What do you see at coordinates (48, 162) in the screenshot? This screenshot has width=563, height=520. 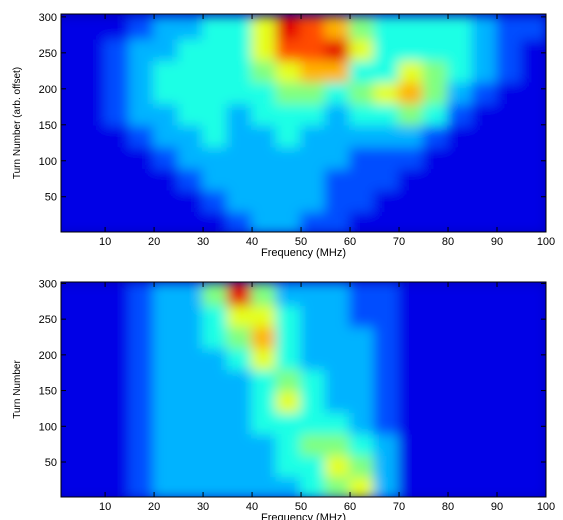 I see `y-tick-label: 100` at bounding box center [48, 162].